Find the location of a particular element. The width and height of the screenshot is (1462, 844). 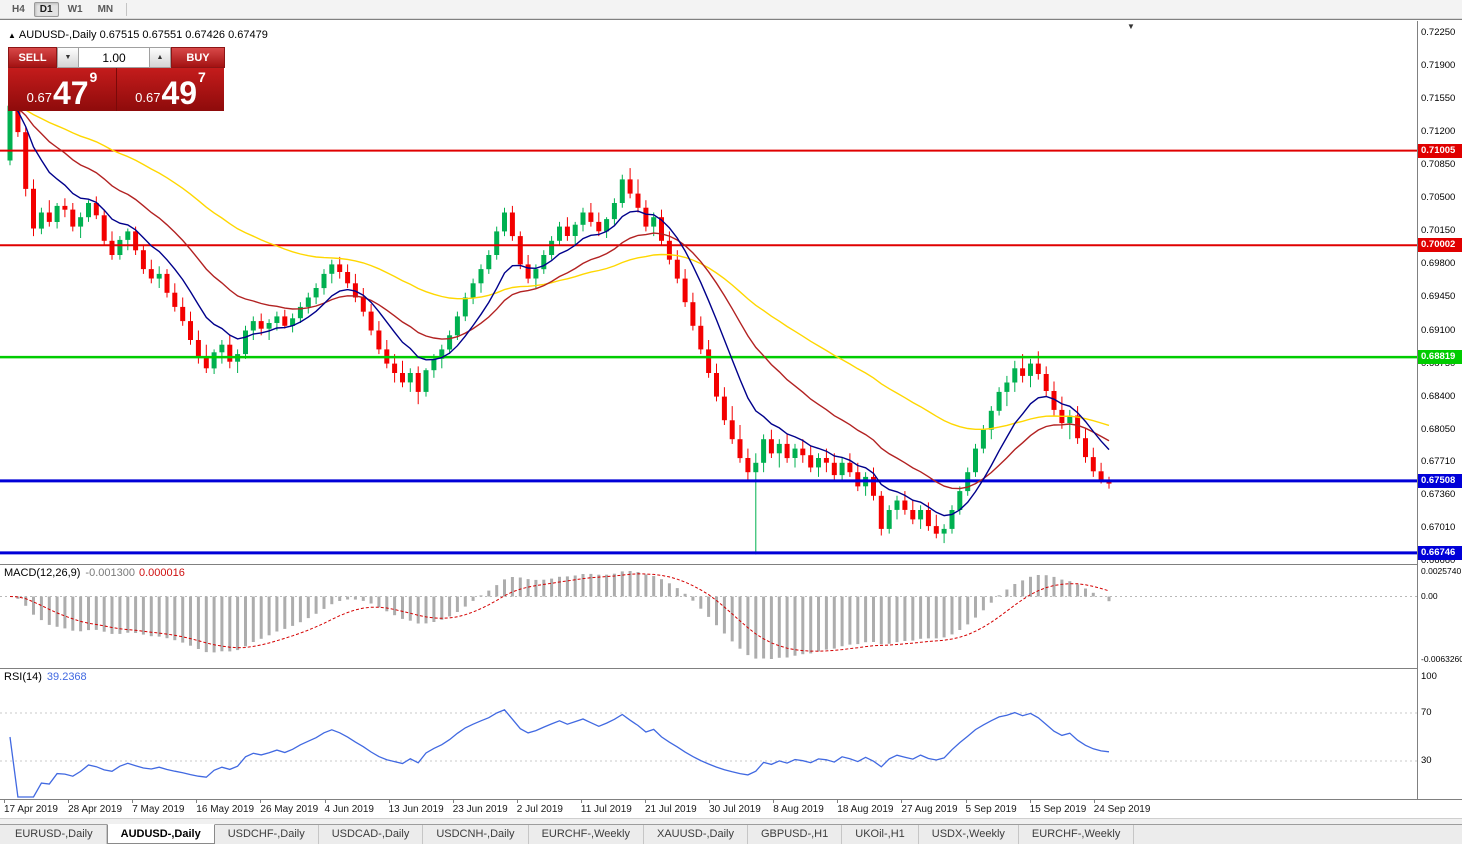

rsi-line is located at coordinates (559, 753).